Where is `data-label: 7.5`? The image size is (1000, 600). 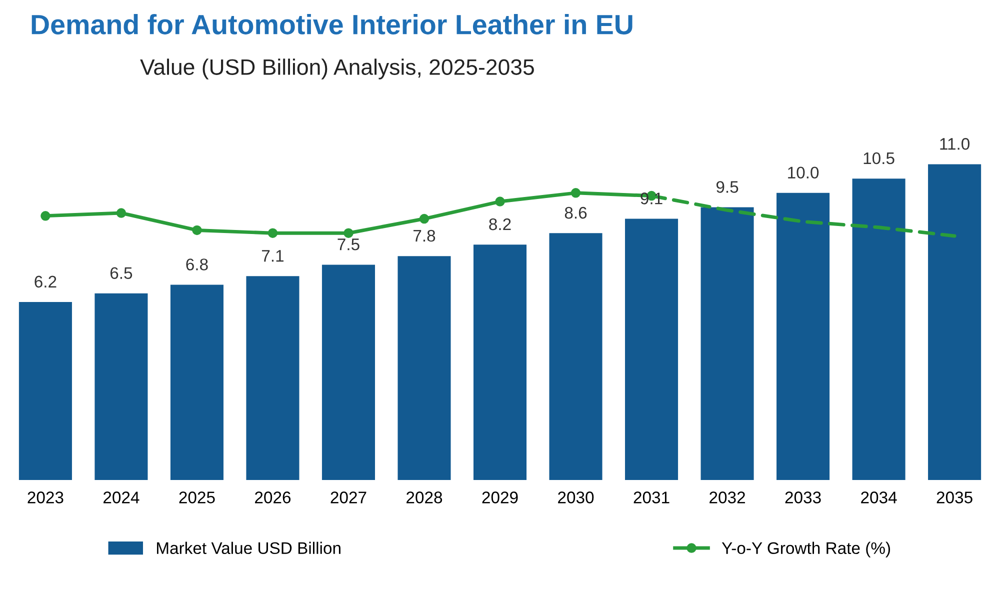 data-label: 7.5 is located at coordinates (349, 244).